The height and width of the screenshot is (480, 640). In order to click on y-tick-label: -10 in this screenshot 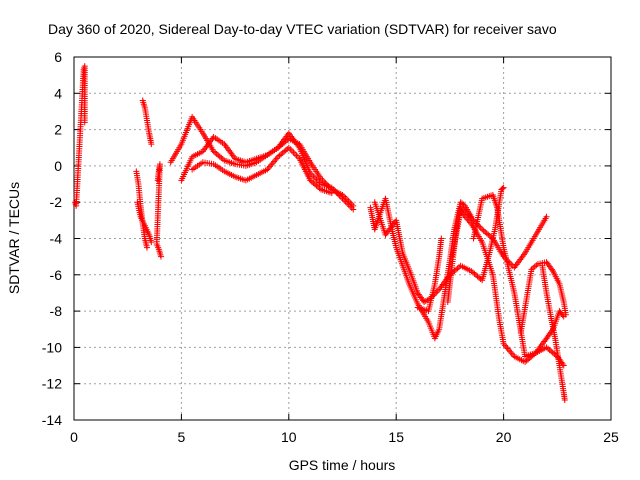, I will do `click(52, 347)`.